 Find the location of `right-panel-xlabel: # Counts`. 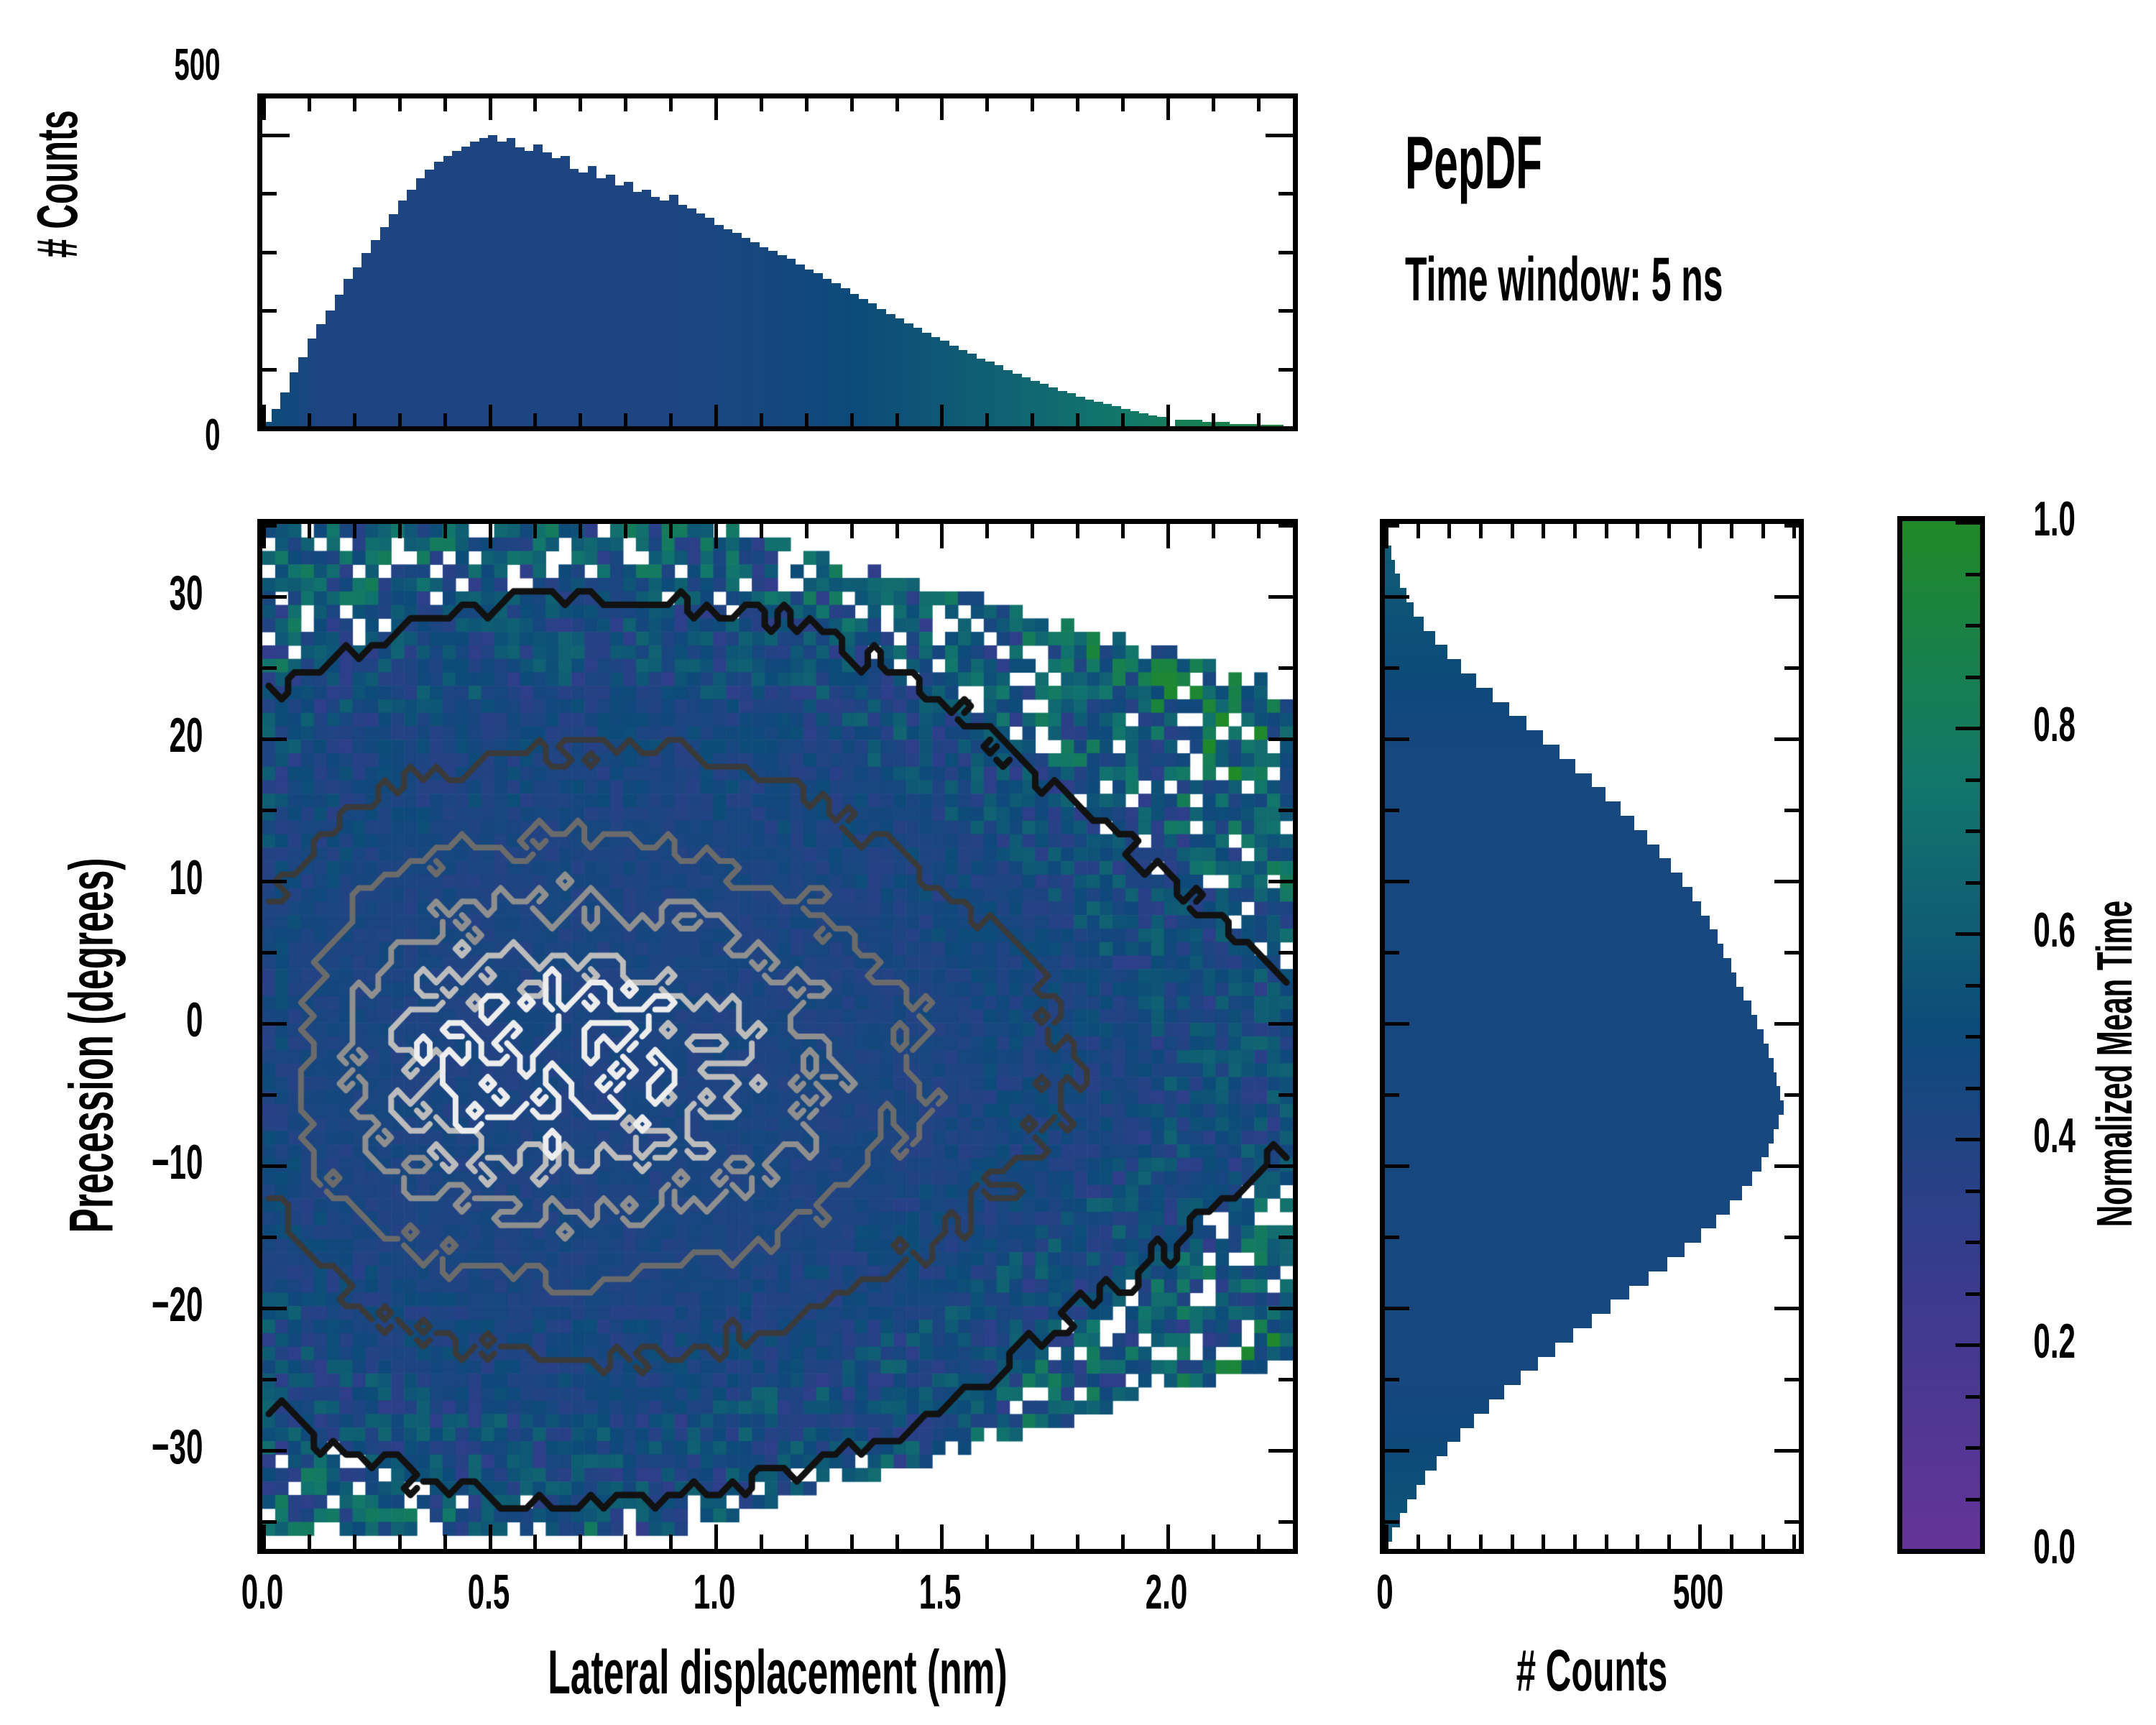

right-panel-xlabel: # Counts is located at coordinates (1592, 1670).